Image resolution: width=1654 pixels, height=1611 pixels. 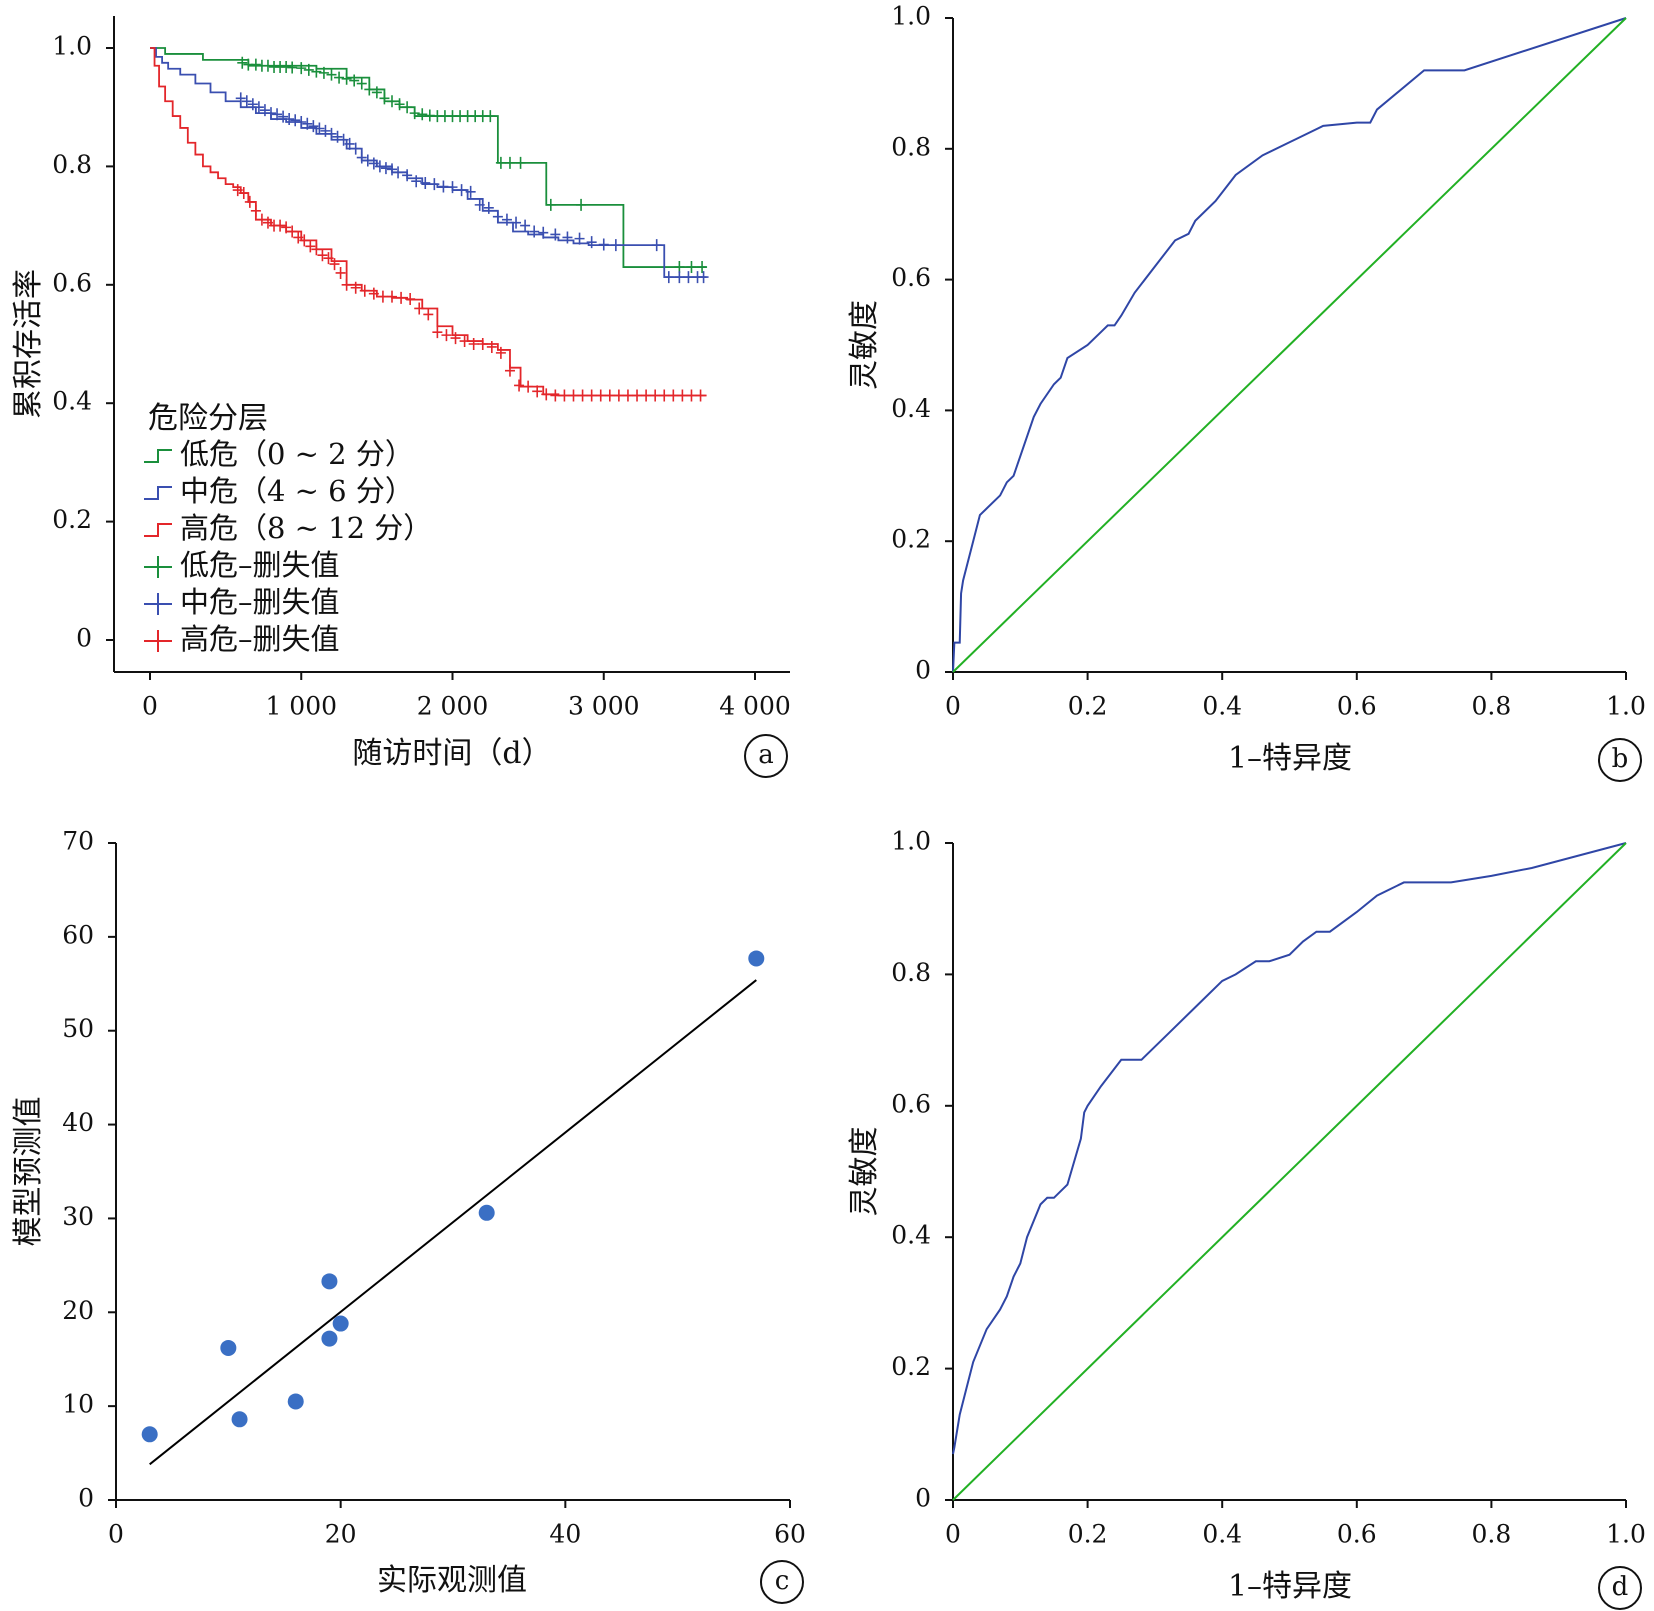 What do you see at coordinates (28, 344) in the screenshot?
I see `y-axis-label: 累积存活率` at bounding box center [28, 344].